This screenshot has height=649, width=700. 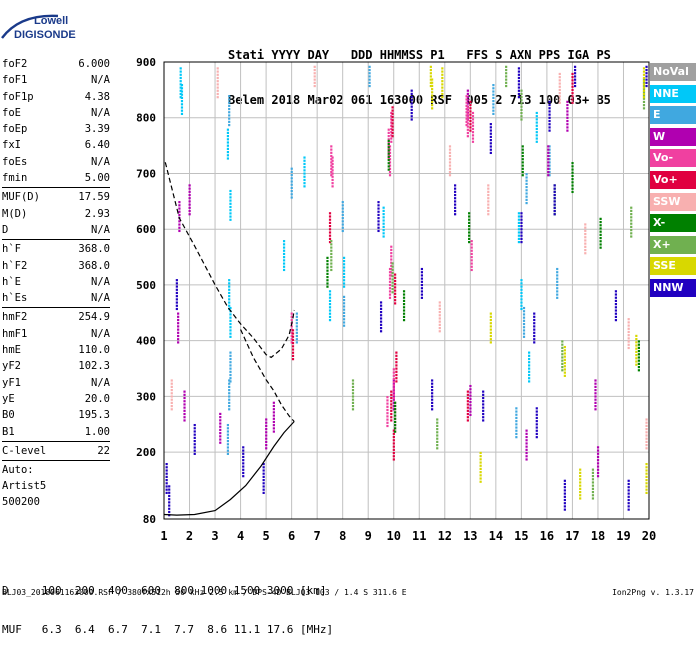 I want to click on param-name: foF1p, so click(x=18, y=96).